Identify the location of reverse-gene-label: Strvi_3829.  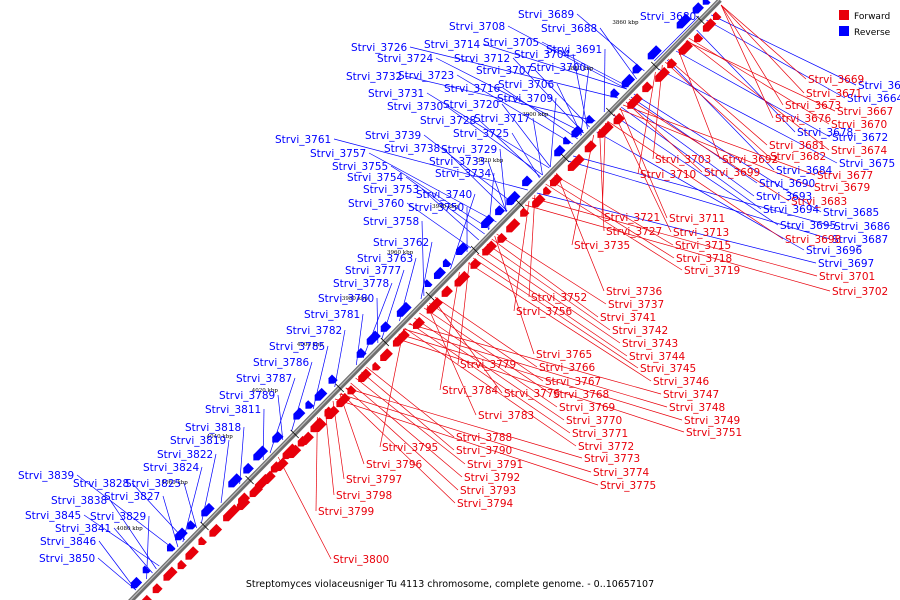
(118, 517).